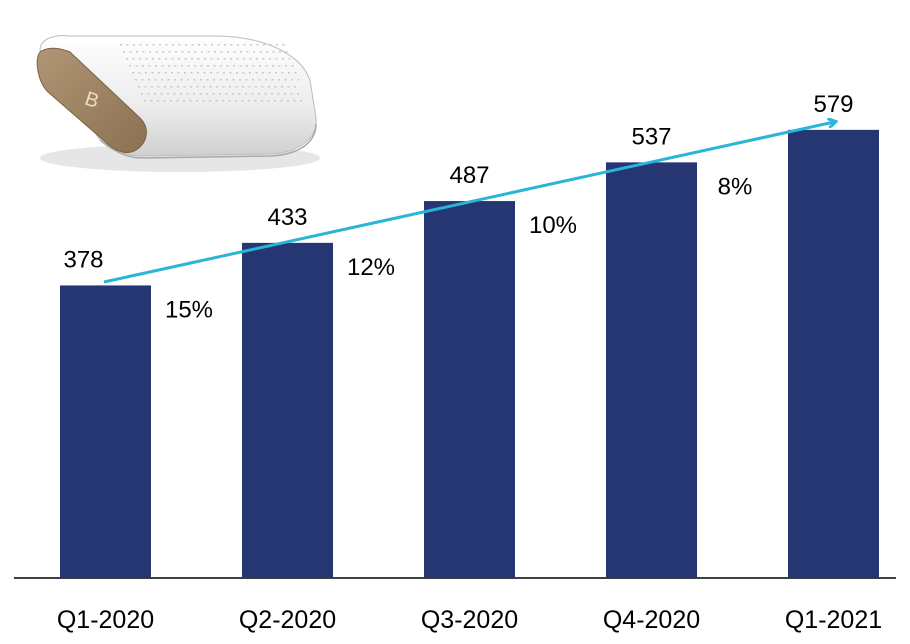  Describe the element at coordinates (553, 225) in the screenshot. I see `growth-label: 10%` at that location.